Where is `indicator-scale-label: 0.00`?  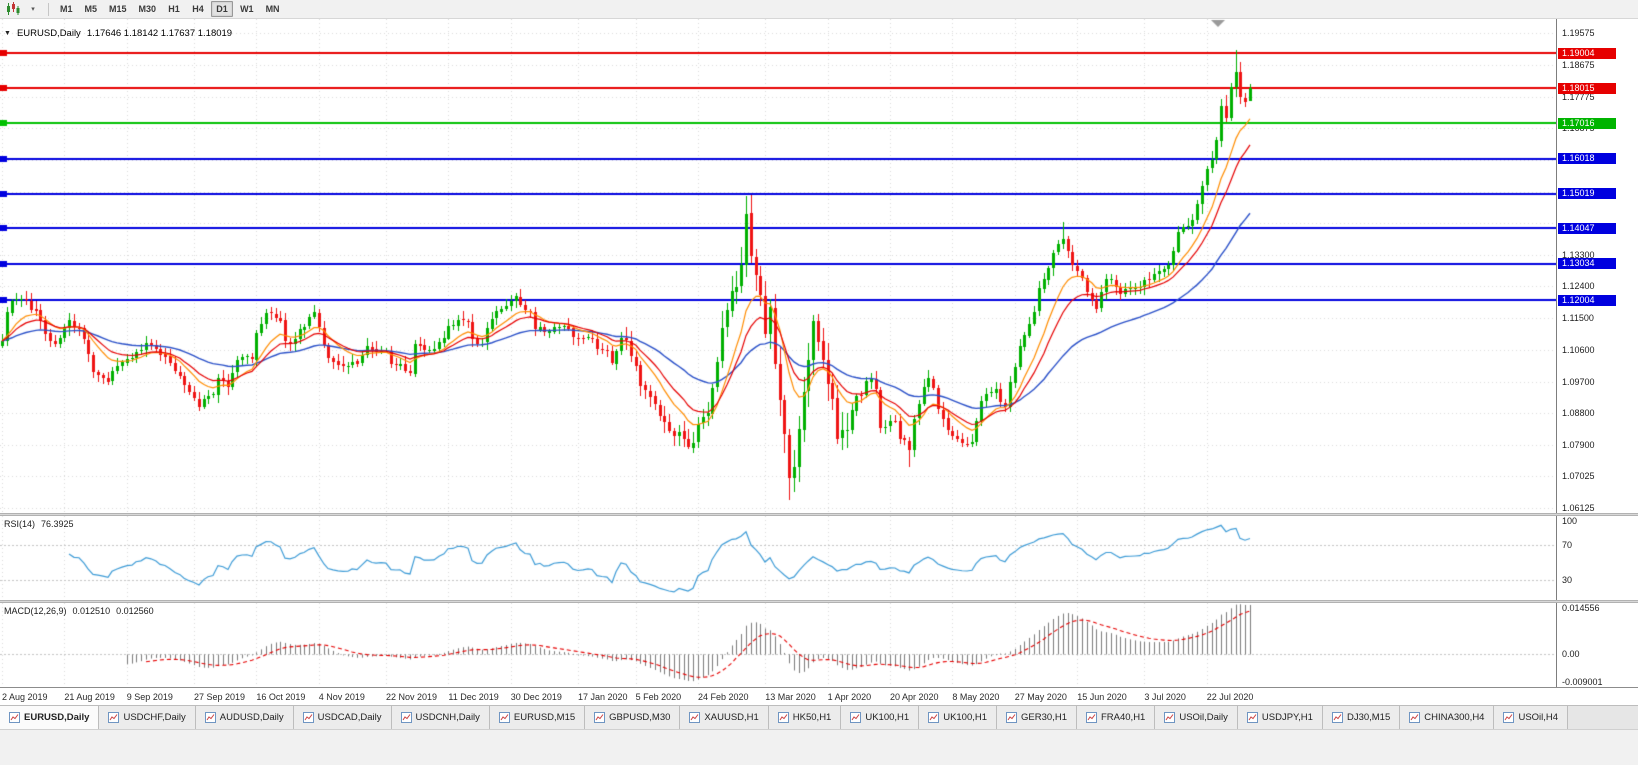
indicator-scale-label: 0.00 is located at coordinates (1571, 654).